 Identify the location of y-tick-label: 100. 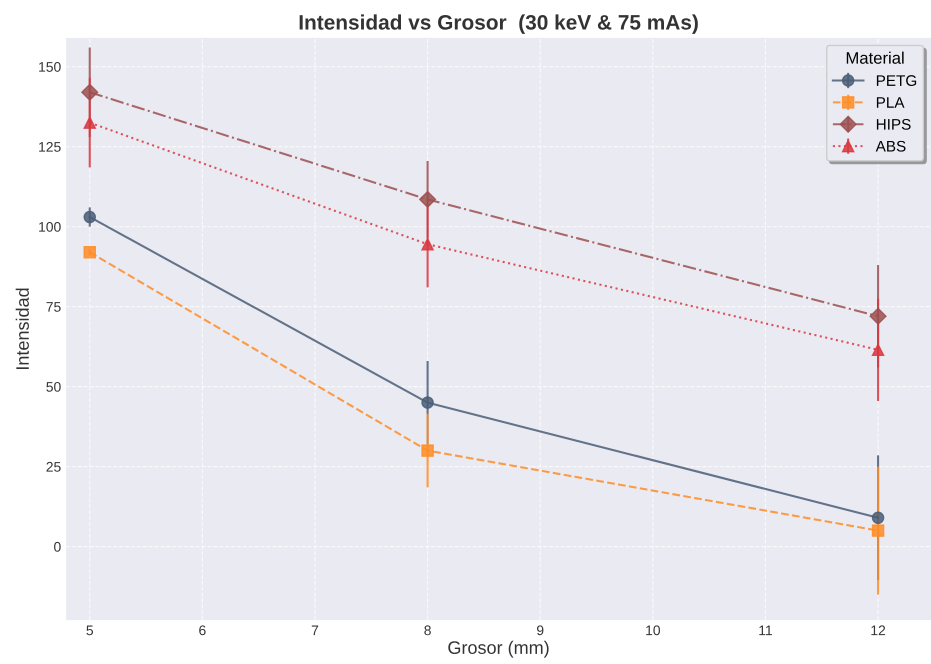
(50, 227).